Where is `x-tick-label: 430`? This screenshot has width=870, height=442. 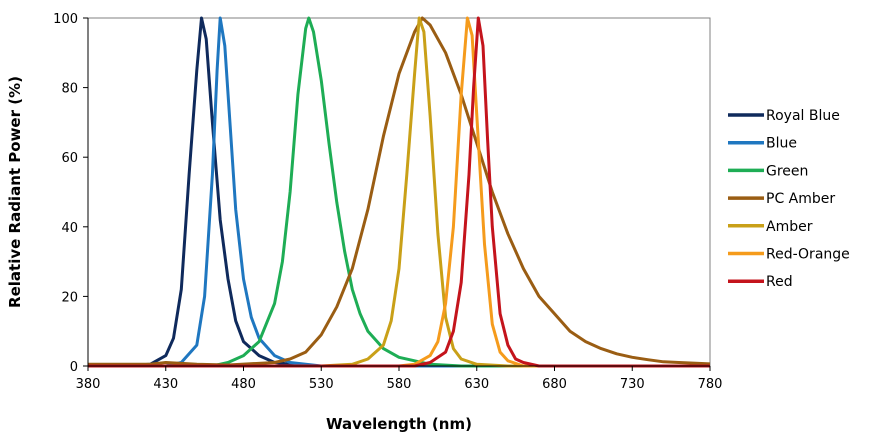 x-tick-label: 430 is located at coordinates (165, 384).